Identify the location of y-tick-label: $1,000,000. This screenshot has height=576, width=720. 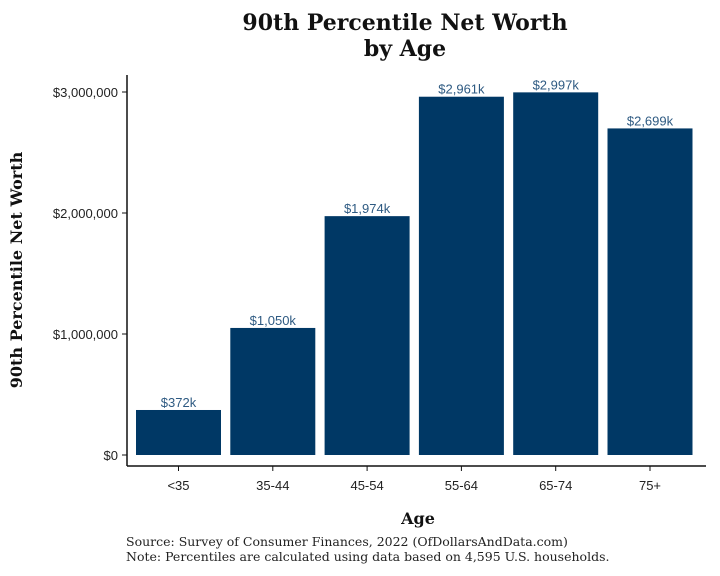
(85, 334).